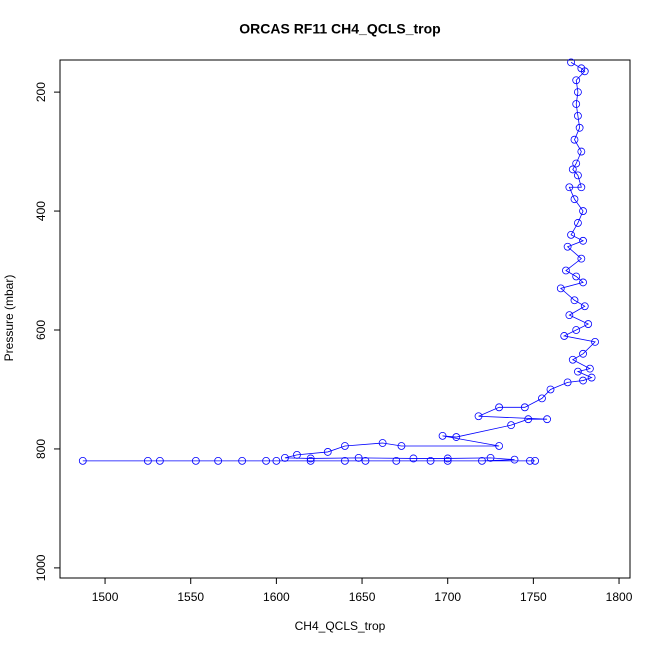 The width and height of the screenshot is (650, 650). I want to click on x-tick-label: 1800, so click(619, 597).